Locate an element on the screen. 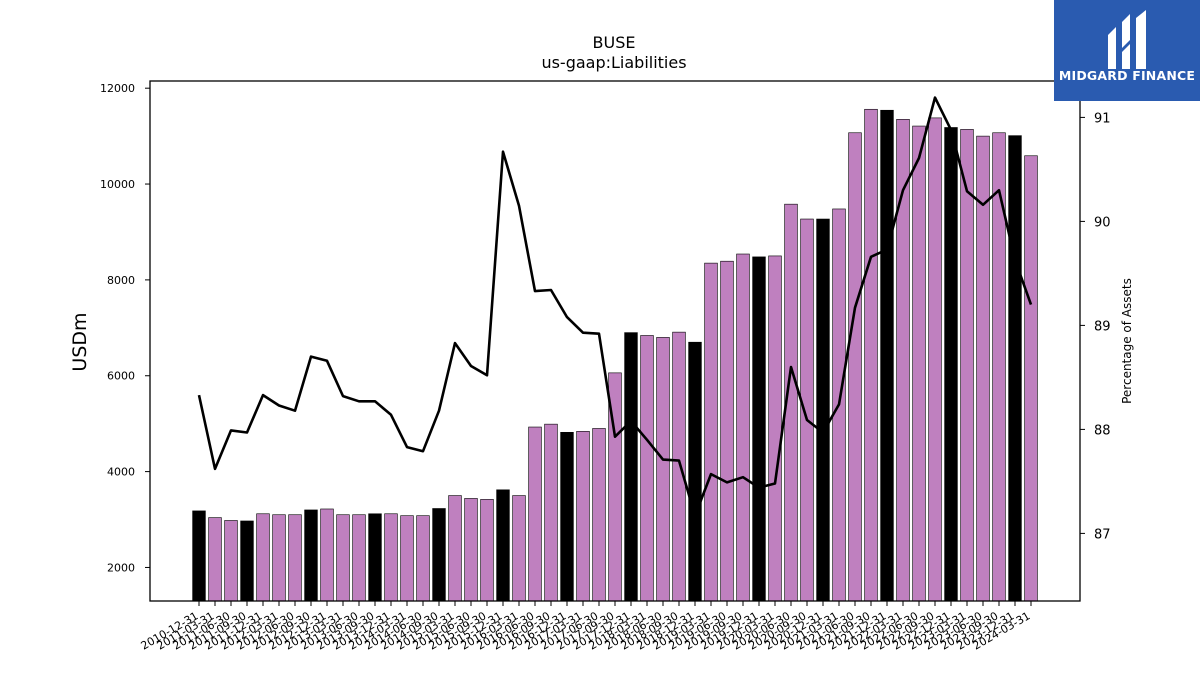 This screenshot has height=675, width=1200. chart-title: BUSE is located at coordinates (614, 42).